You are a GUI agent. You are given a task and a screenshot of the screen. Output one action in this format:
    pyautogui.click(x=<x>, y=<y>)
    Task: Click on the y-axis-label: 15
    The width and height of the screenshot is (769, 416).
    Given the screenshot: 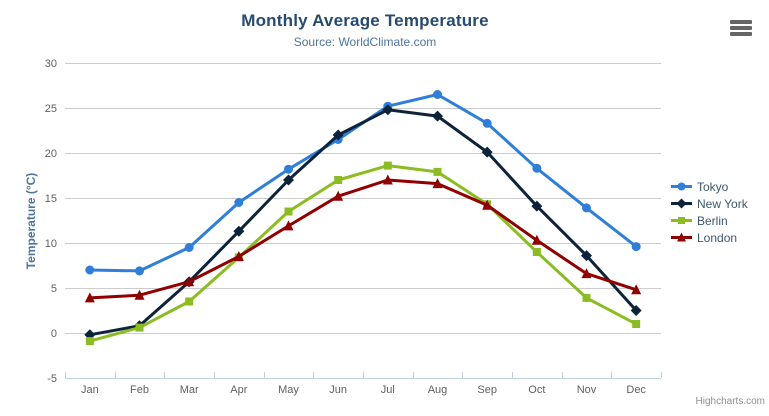 What is the action you would take?
    pyautogui.click(x=51, y=199)
    